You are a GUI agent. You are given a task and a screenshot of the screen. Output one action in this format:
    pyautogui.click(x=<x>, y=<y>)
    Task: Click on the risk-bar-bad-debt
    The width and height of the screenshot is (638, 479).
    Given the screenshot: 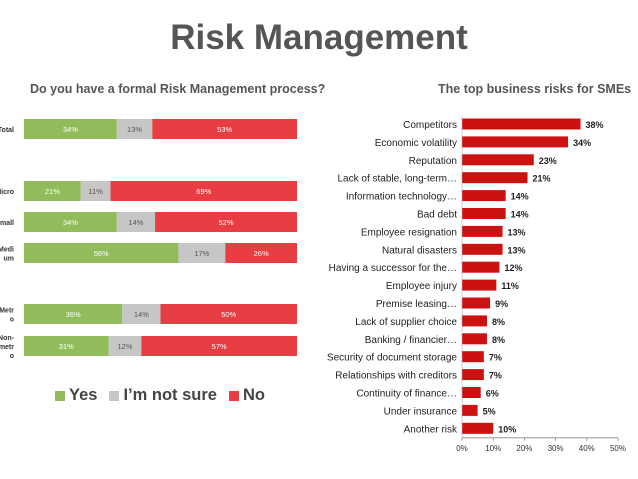 What is the action you would take?
    pyautogui.click(x=484, y=213)
    